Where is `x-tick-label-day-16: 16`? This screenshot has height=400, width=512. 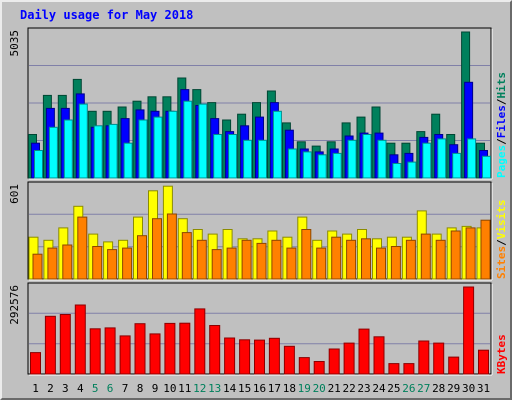
x-tick-label-day-16: 16 is located at coordinates (259, 388).